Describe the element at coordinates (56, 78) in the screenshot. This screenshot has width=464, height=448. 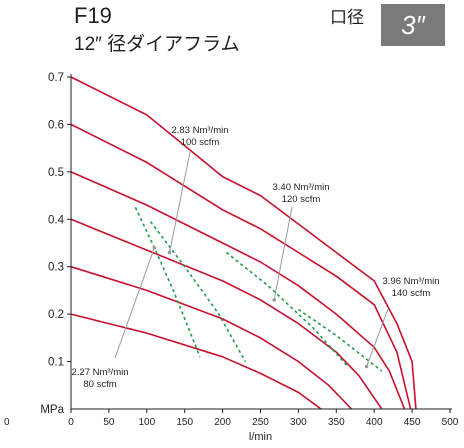
I see `y-tick-label: 0.7` at that location.